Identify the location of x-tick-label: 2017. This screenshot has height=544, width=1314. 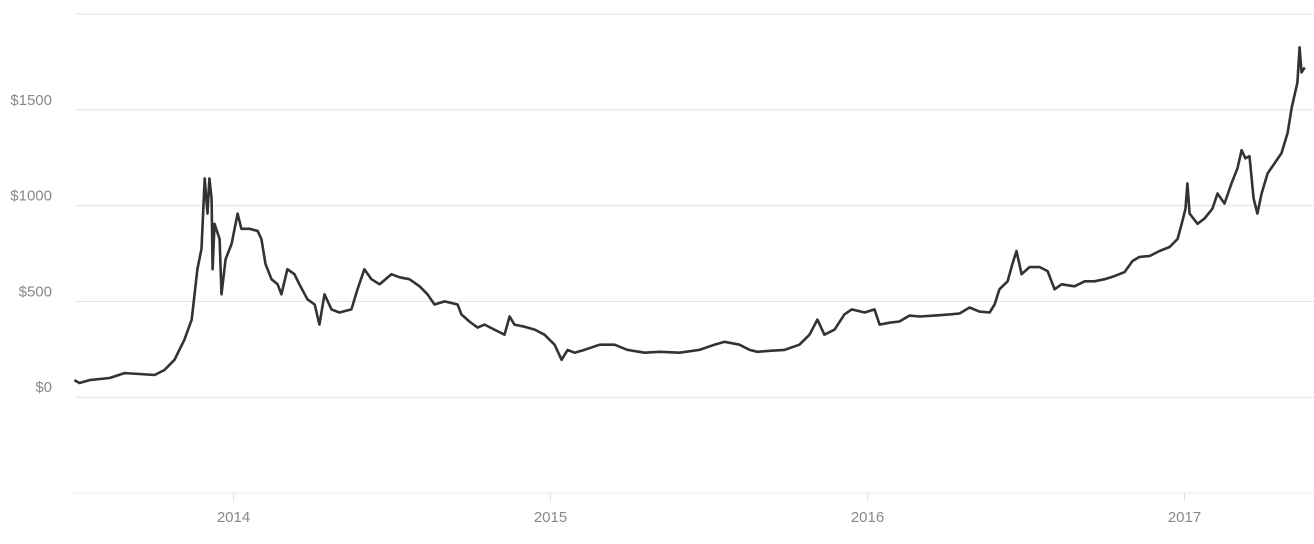
(1184, 517).